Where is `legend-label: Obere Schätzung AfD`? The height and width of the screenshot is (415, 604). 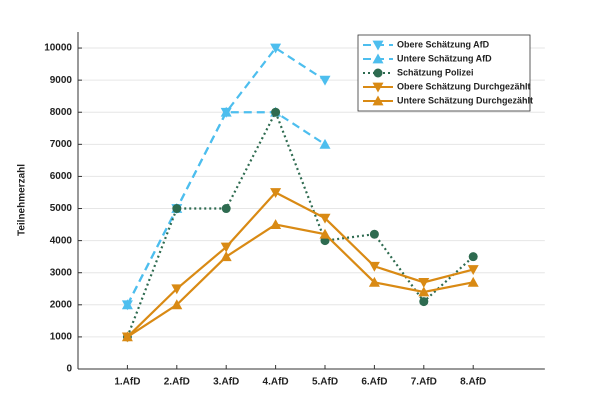 legend-label: Obere Schätzung AfD is located at coordinates (443, 44).